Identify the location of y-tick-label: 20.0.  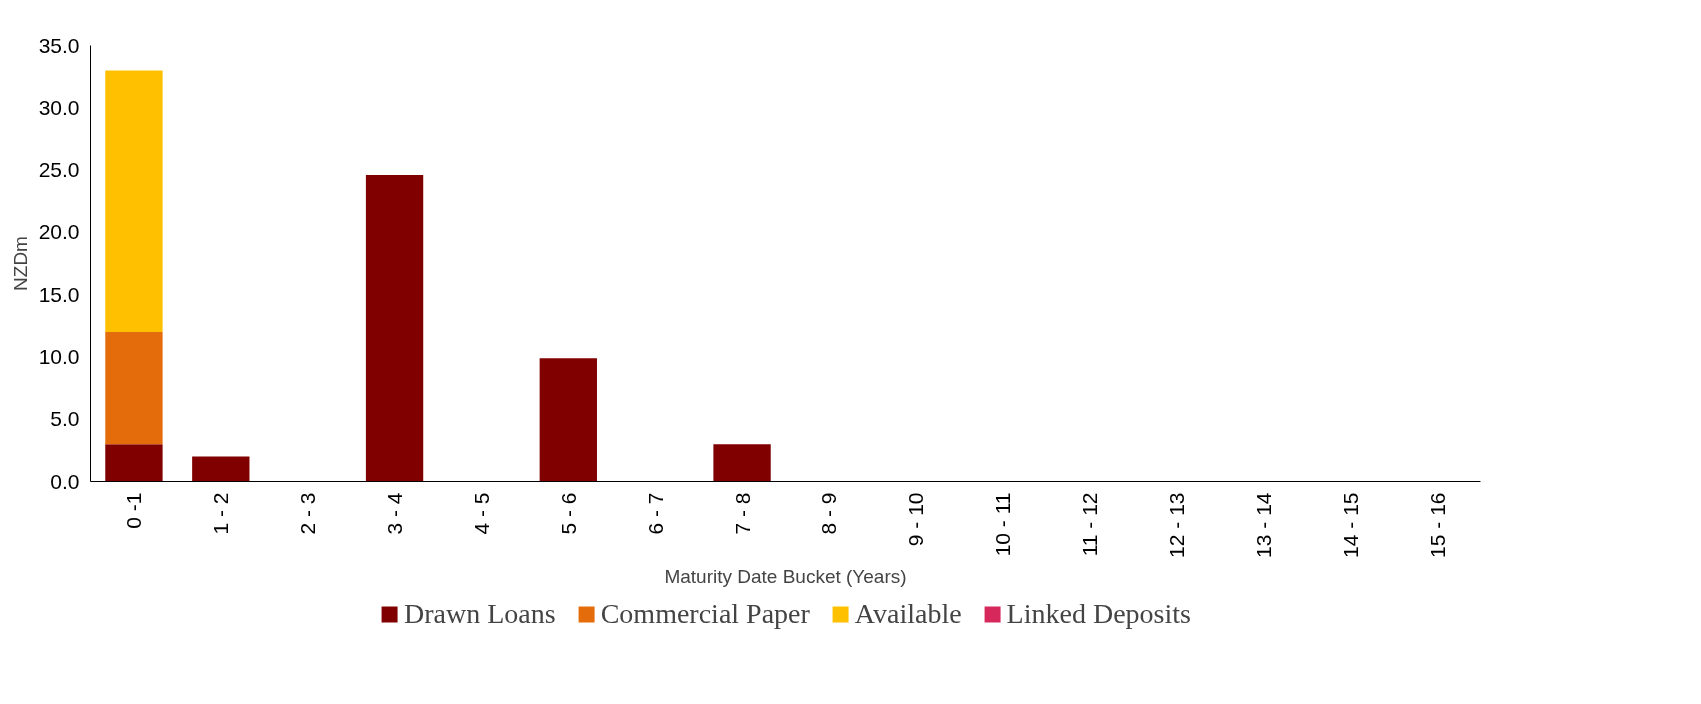
(59, 232).